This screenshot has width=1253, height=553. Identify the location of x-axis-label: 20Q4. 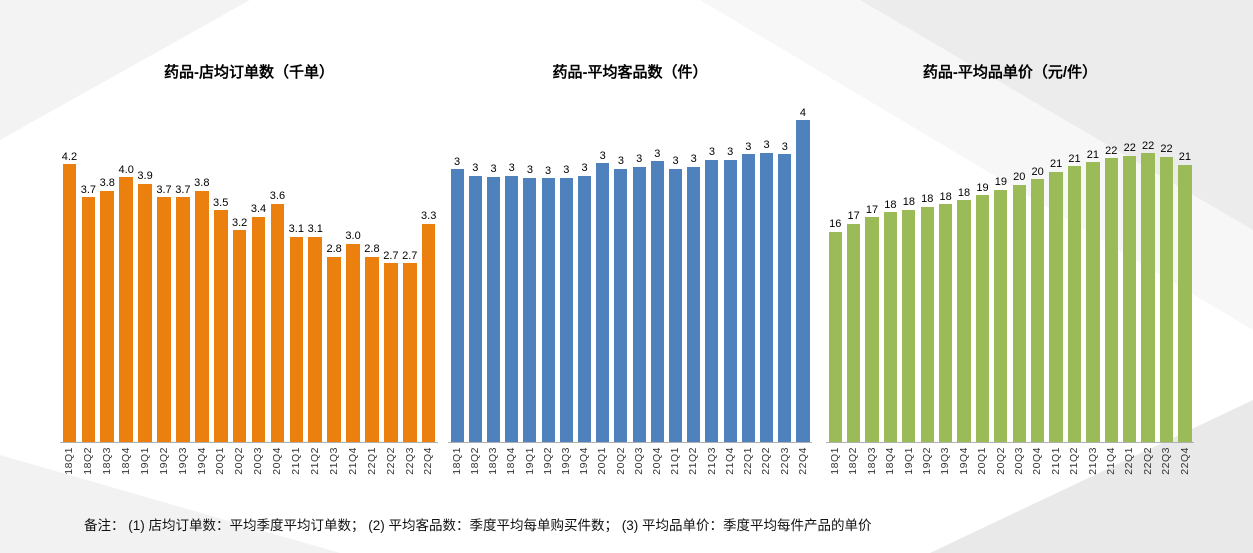
(1037, 461).